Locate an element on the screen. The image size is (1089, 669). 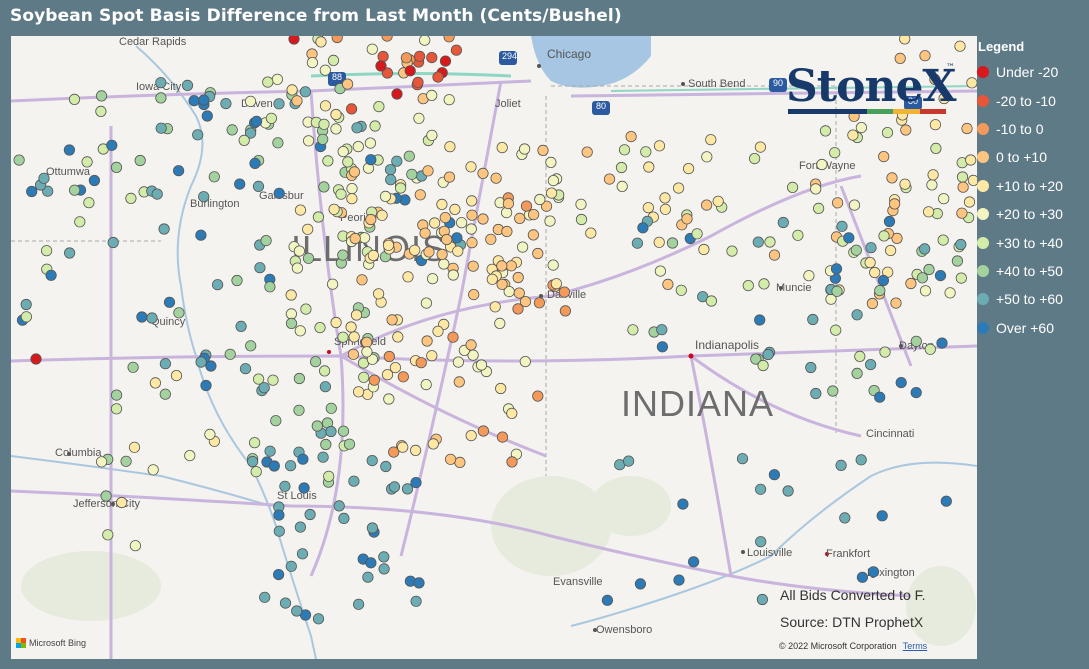
legend-item: 0 to +10 is located at coordinates (1033, 157).